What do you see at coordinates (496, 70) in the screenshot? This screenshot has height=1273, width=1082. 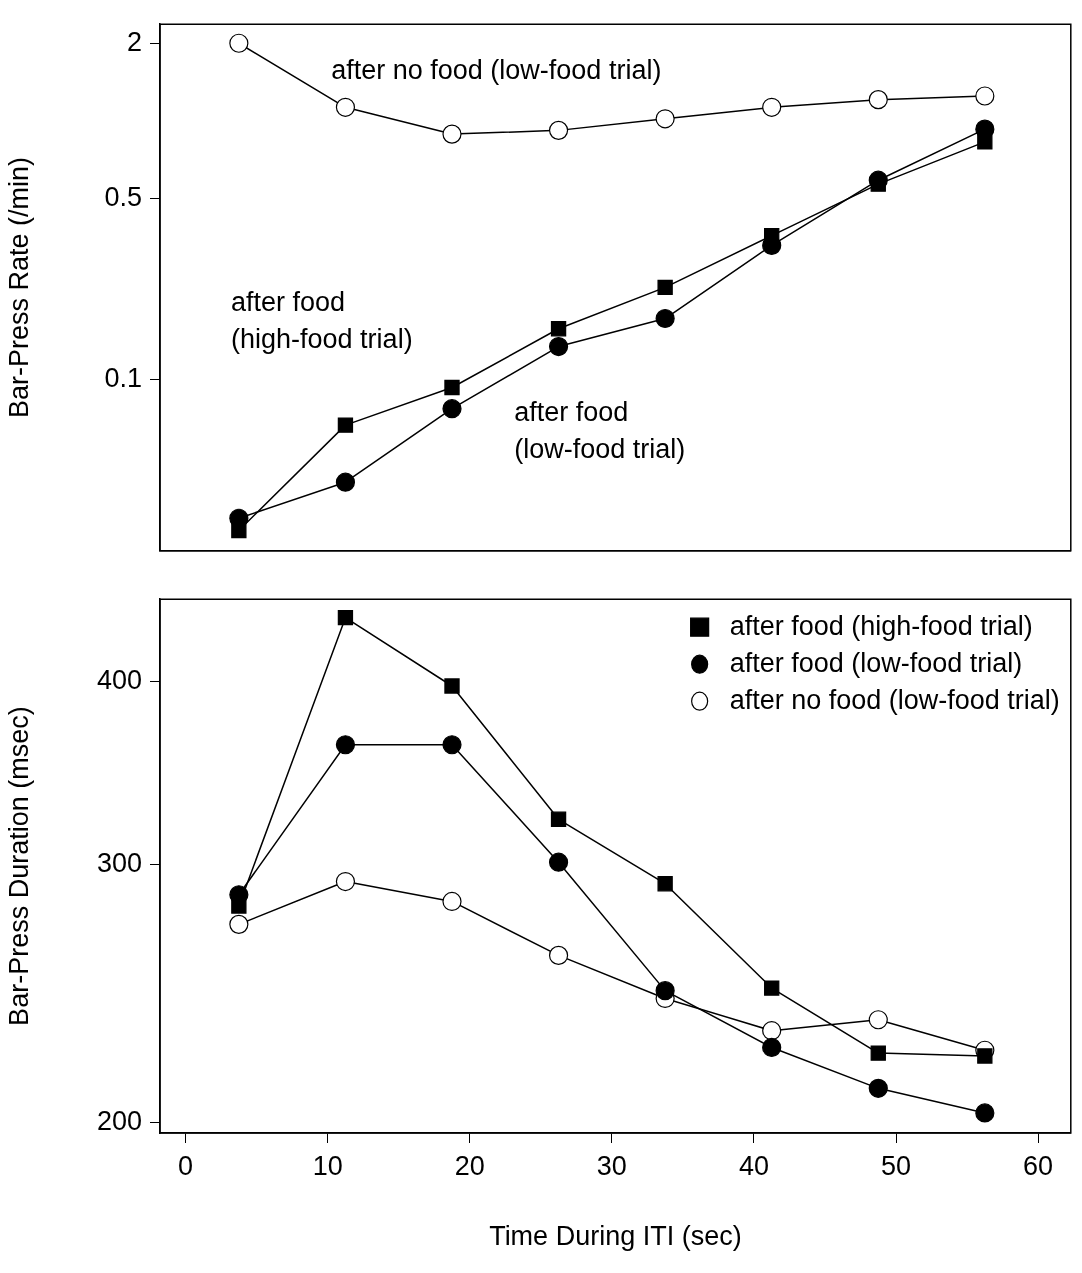 I see `annotation: after no food (low-food trial)` at bounding box center [496, 70].